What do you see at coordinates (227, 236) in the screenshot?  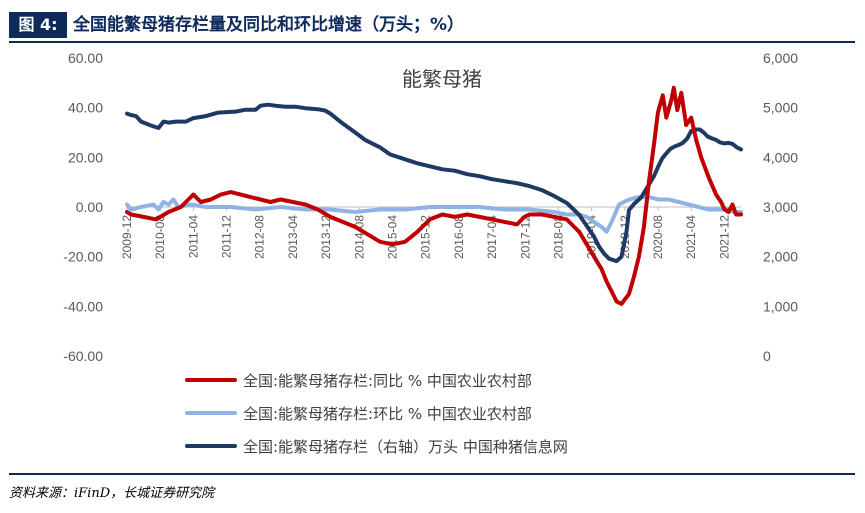 I see `x-tick-label: 2011-12` at bounding box center [227, 236].